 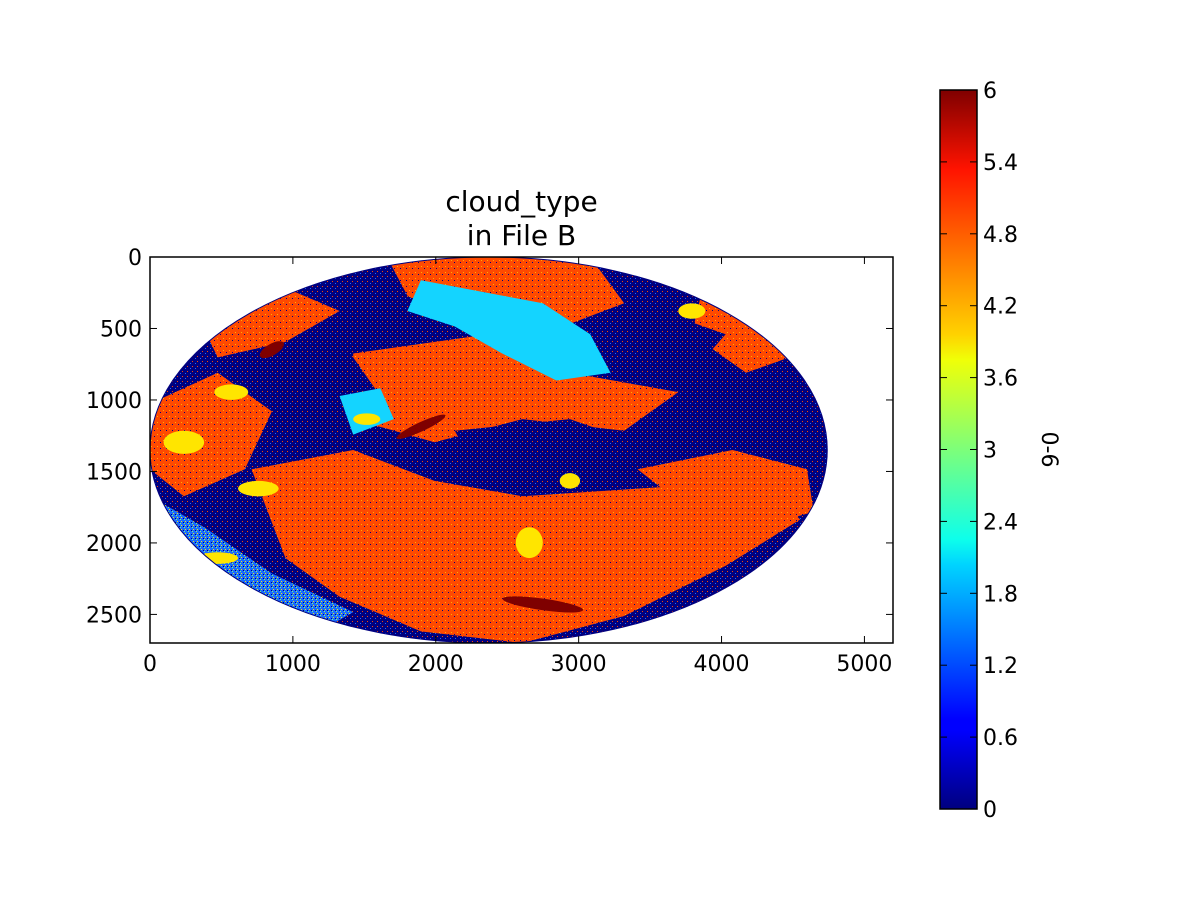 I want to click on x-tick-label: 0, so click(x=150, y=664).